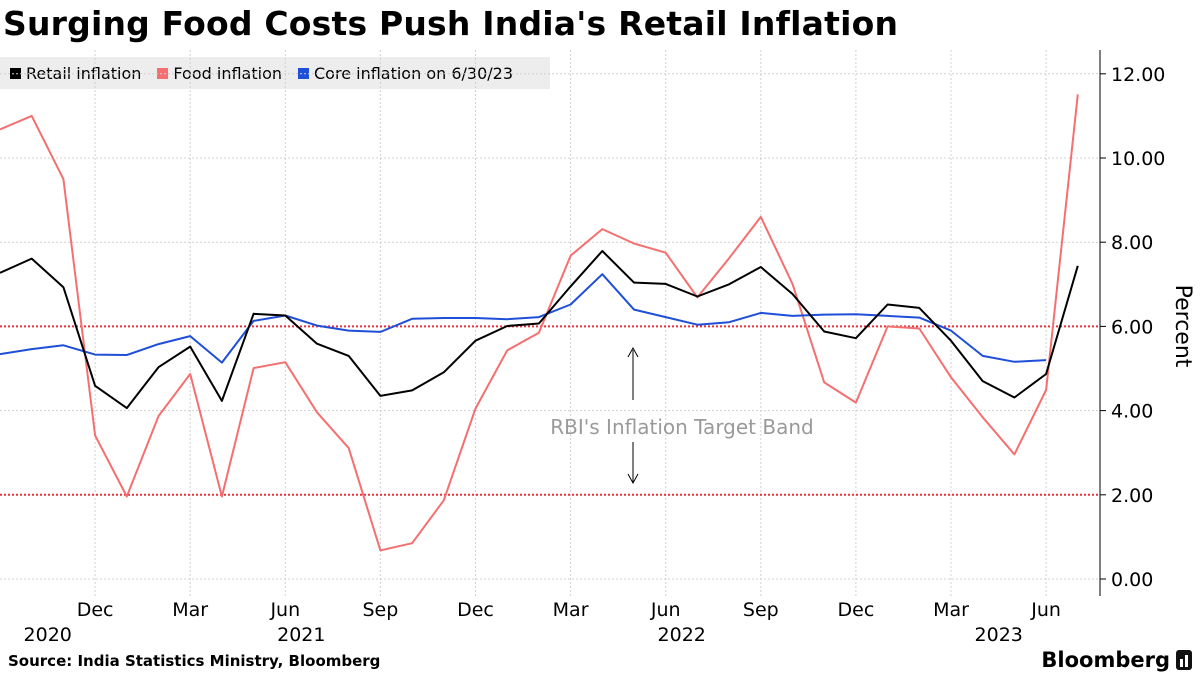  I want to click on legend-item-retail: Retail inflation, so click(75, 73).